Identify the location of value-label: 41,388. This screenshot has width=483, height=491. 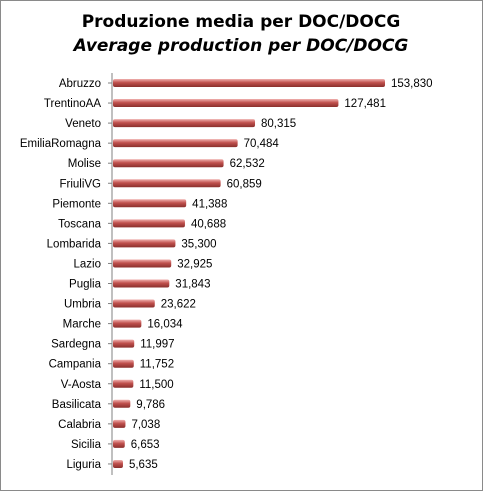
(209, 204).